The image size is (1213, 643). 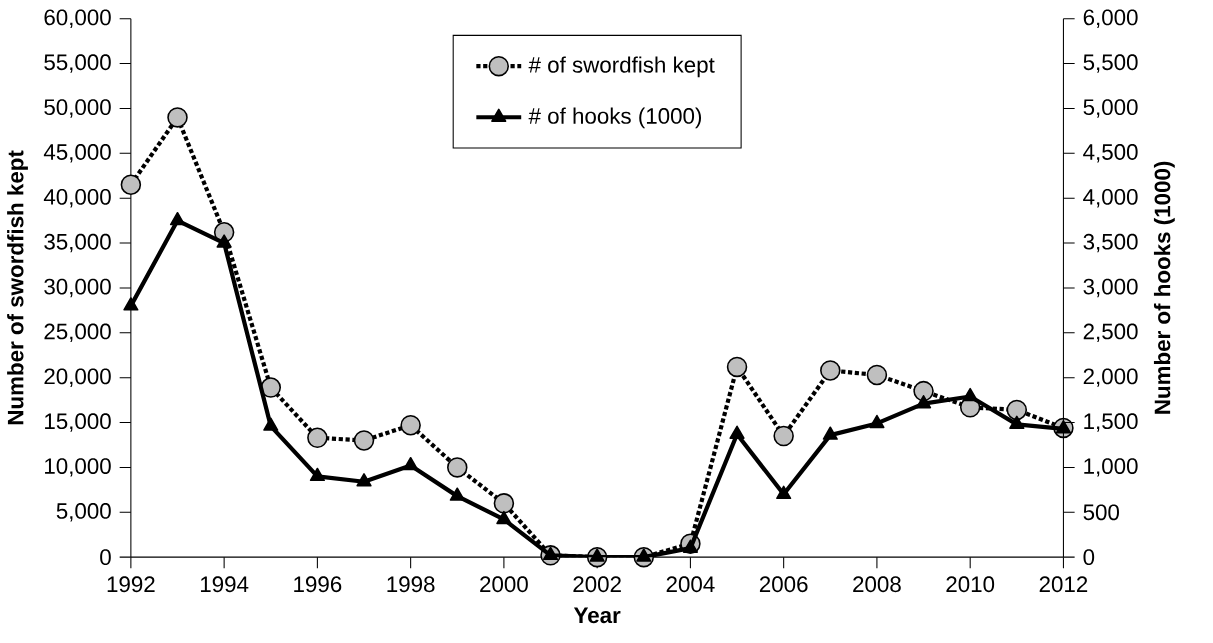 I want to click on x-tick-label: 2008, so click(x=877, y=584).